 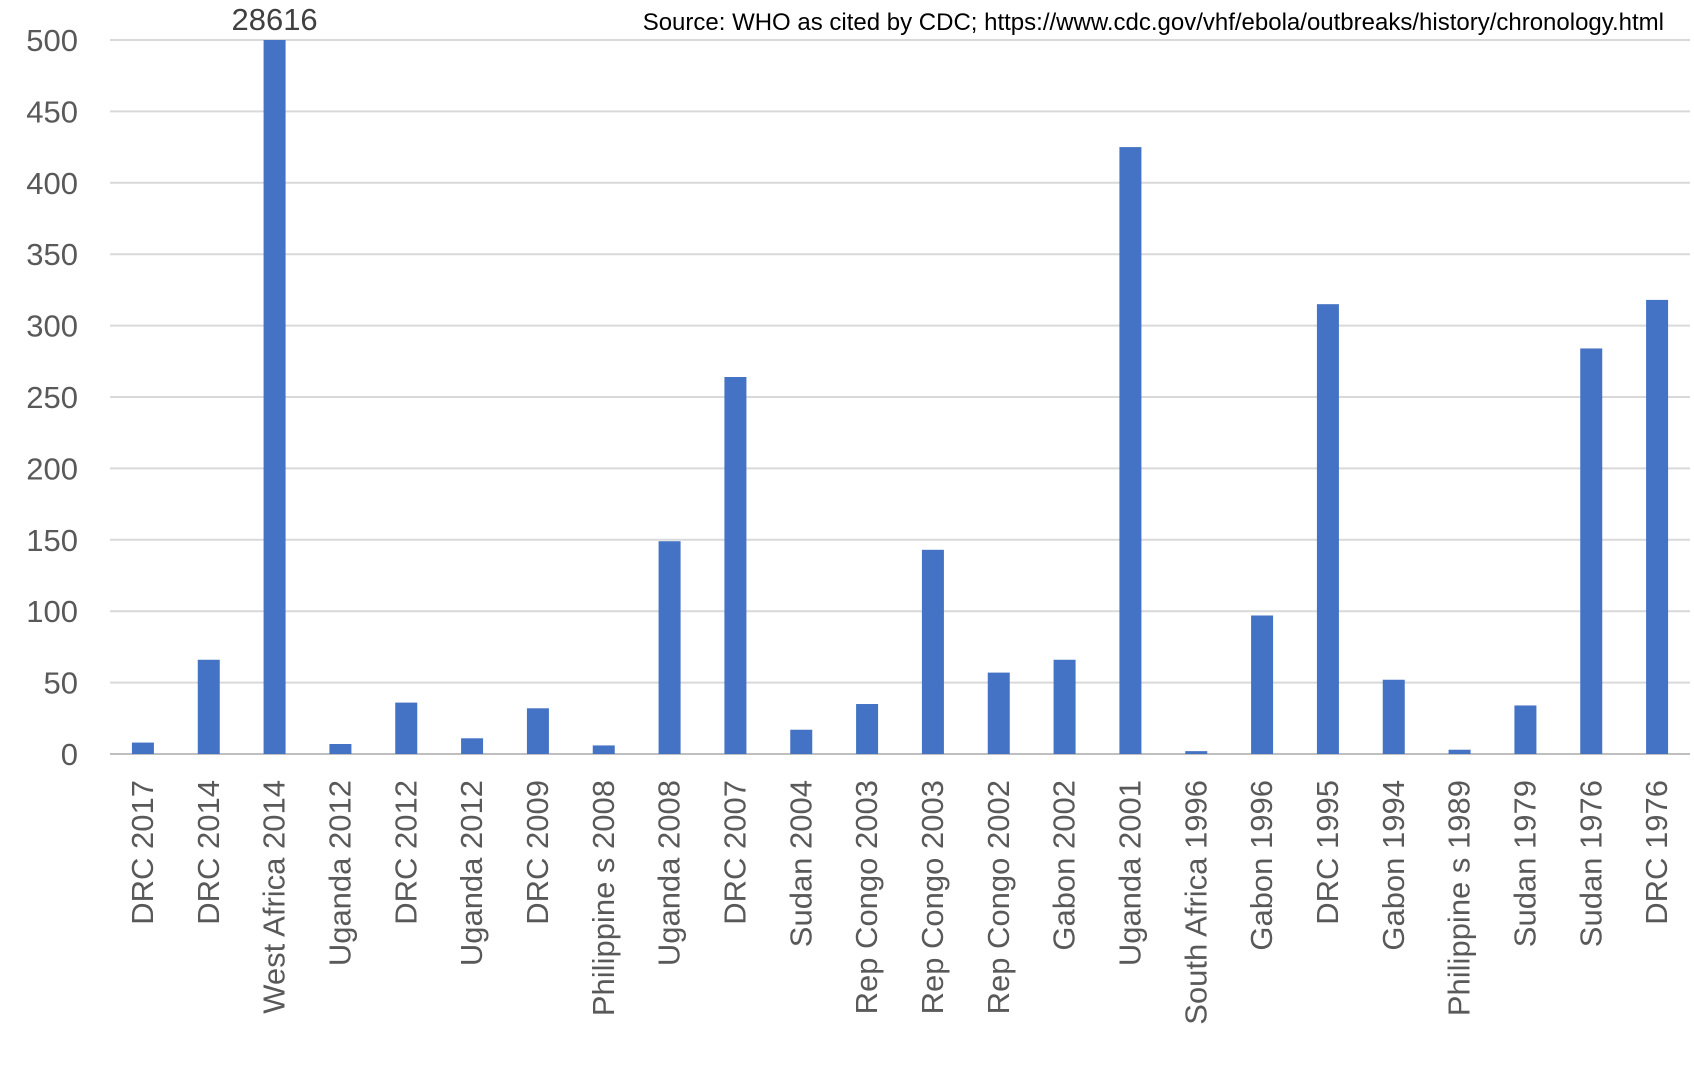 I want to click on x-tick-label: Sudan 1976, so click(x=1590, y=863).